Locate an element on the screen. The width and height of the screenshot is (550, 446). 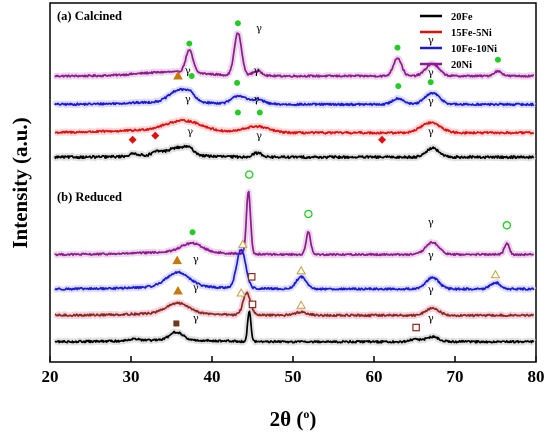
gamma-phase-label-16: γ is located at coordinates (196, 318).